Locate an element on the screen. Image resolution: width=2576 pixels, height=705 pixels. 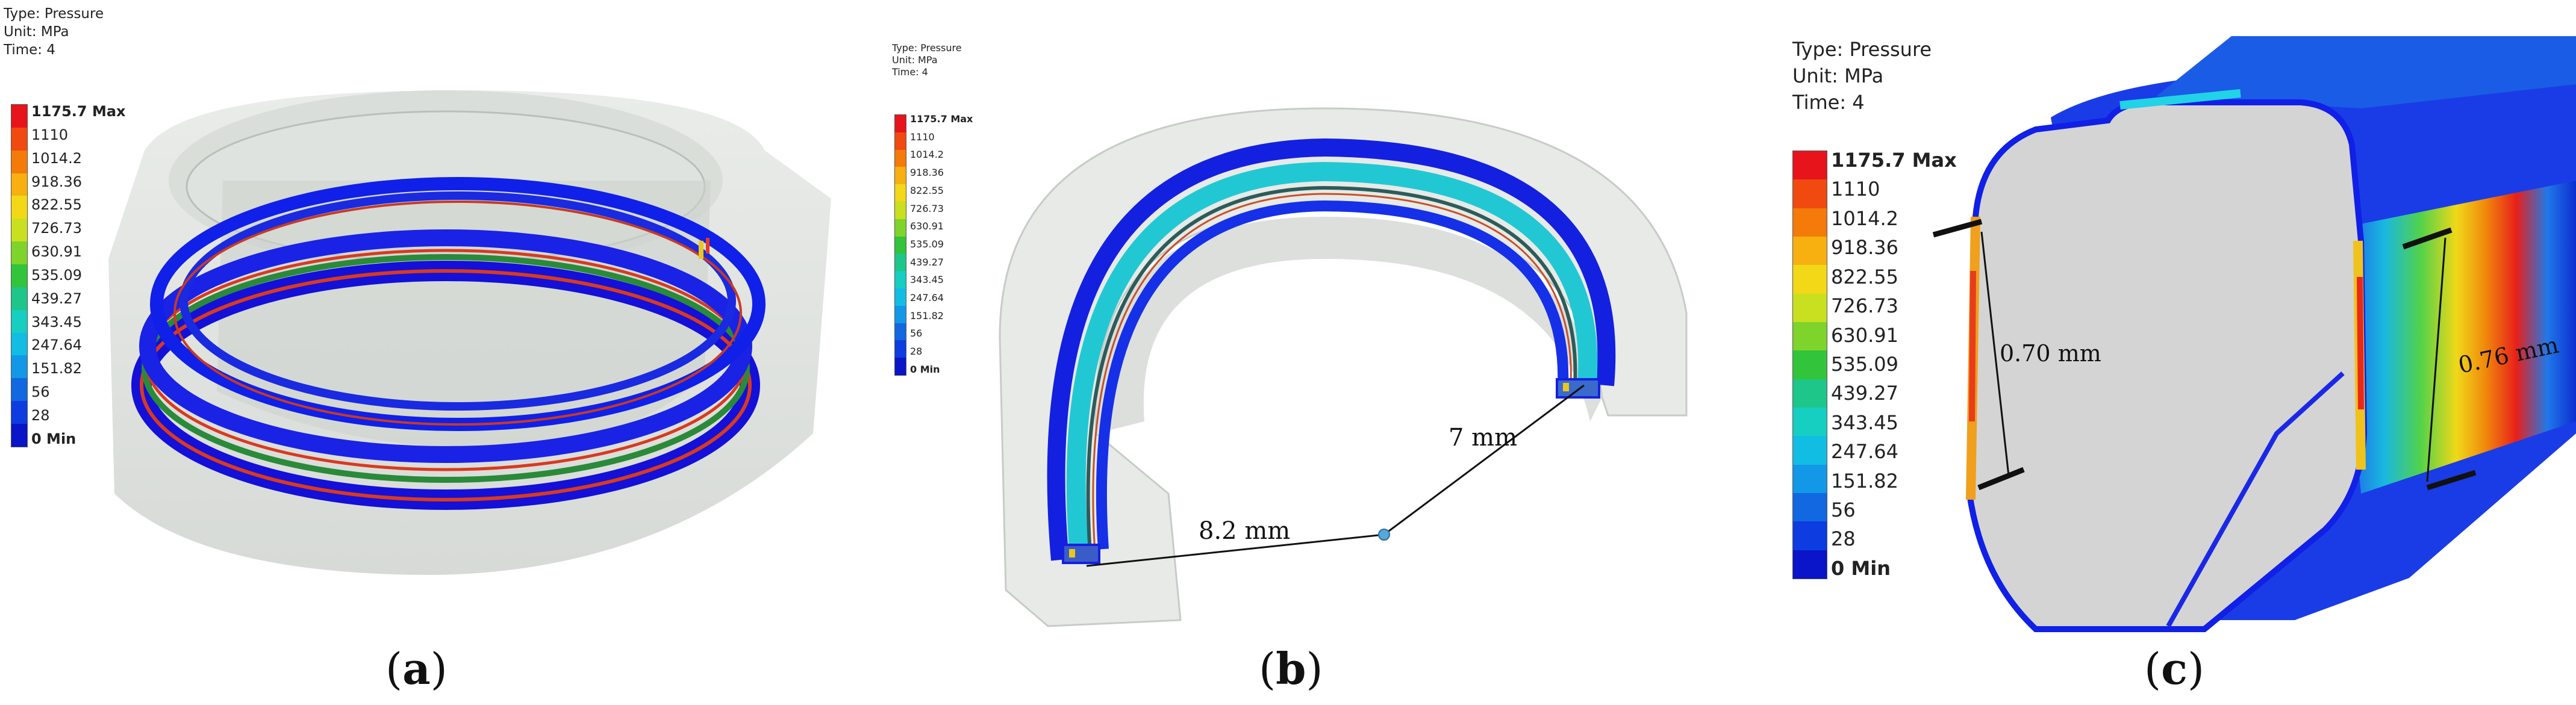
caption-a: (a) is located at coordinates (416, 668).